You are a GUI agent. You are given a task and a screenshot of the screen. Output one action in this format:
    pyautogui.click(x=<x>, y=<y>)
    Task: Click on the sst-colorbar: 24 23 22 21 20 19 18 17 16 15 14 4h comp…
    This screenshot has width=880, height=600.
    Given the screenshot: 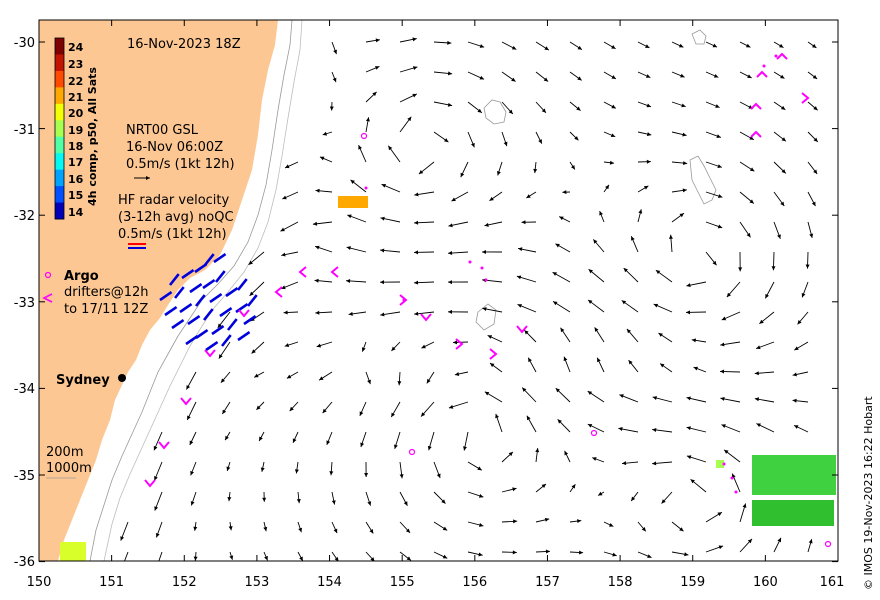 What is the action you would take?
    pyautogui.click(x=76, y=128)
    